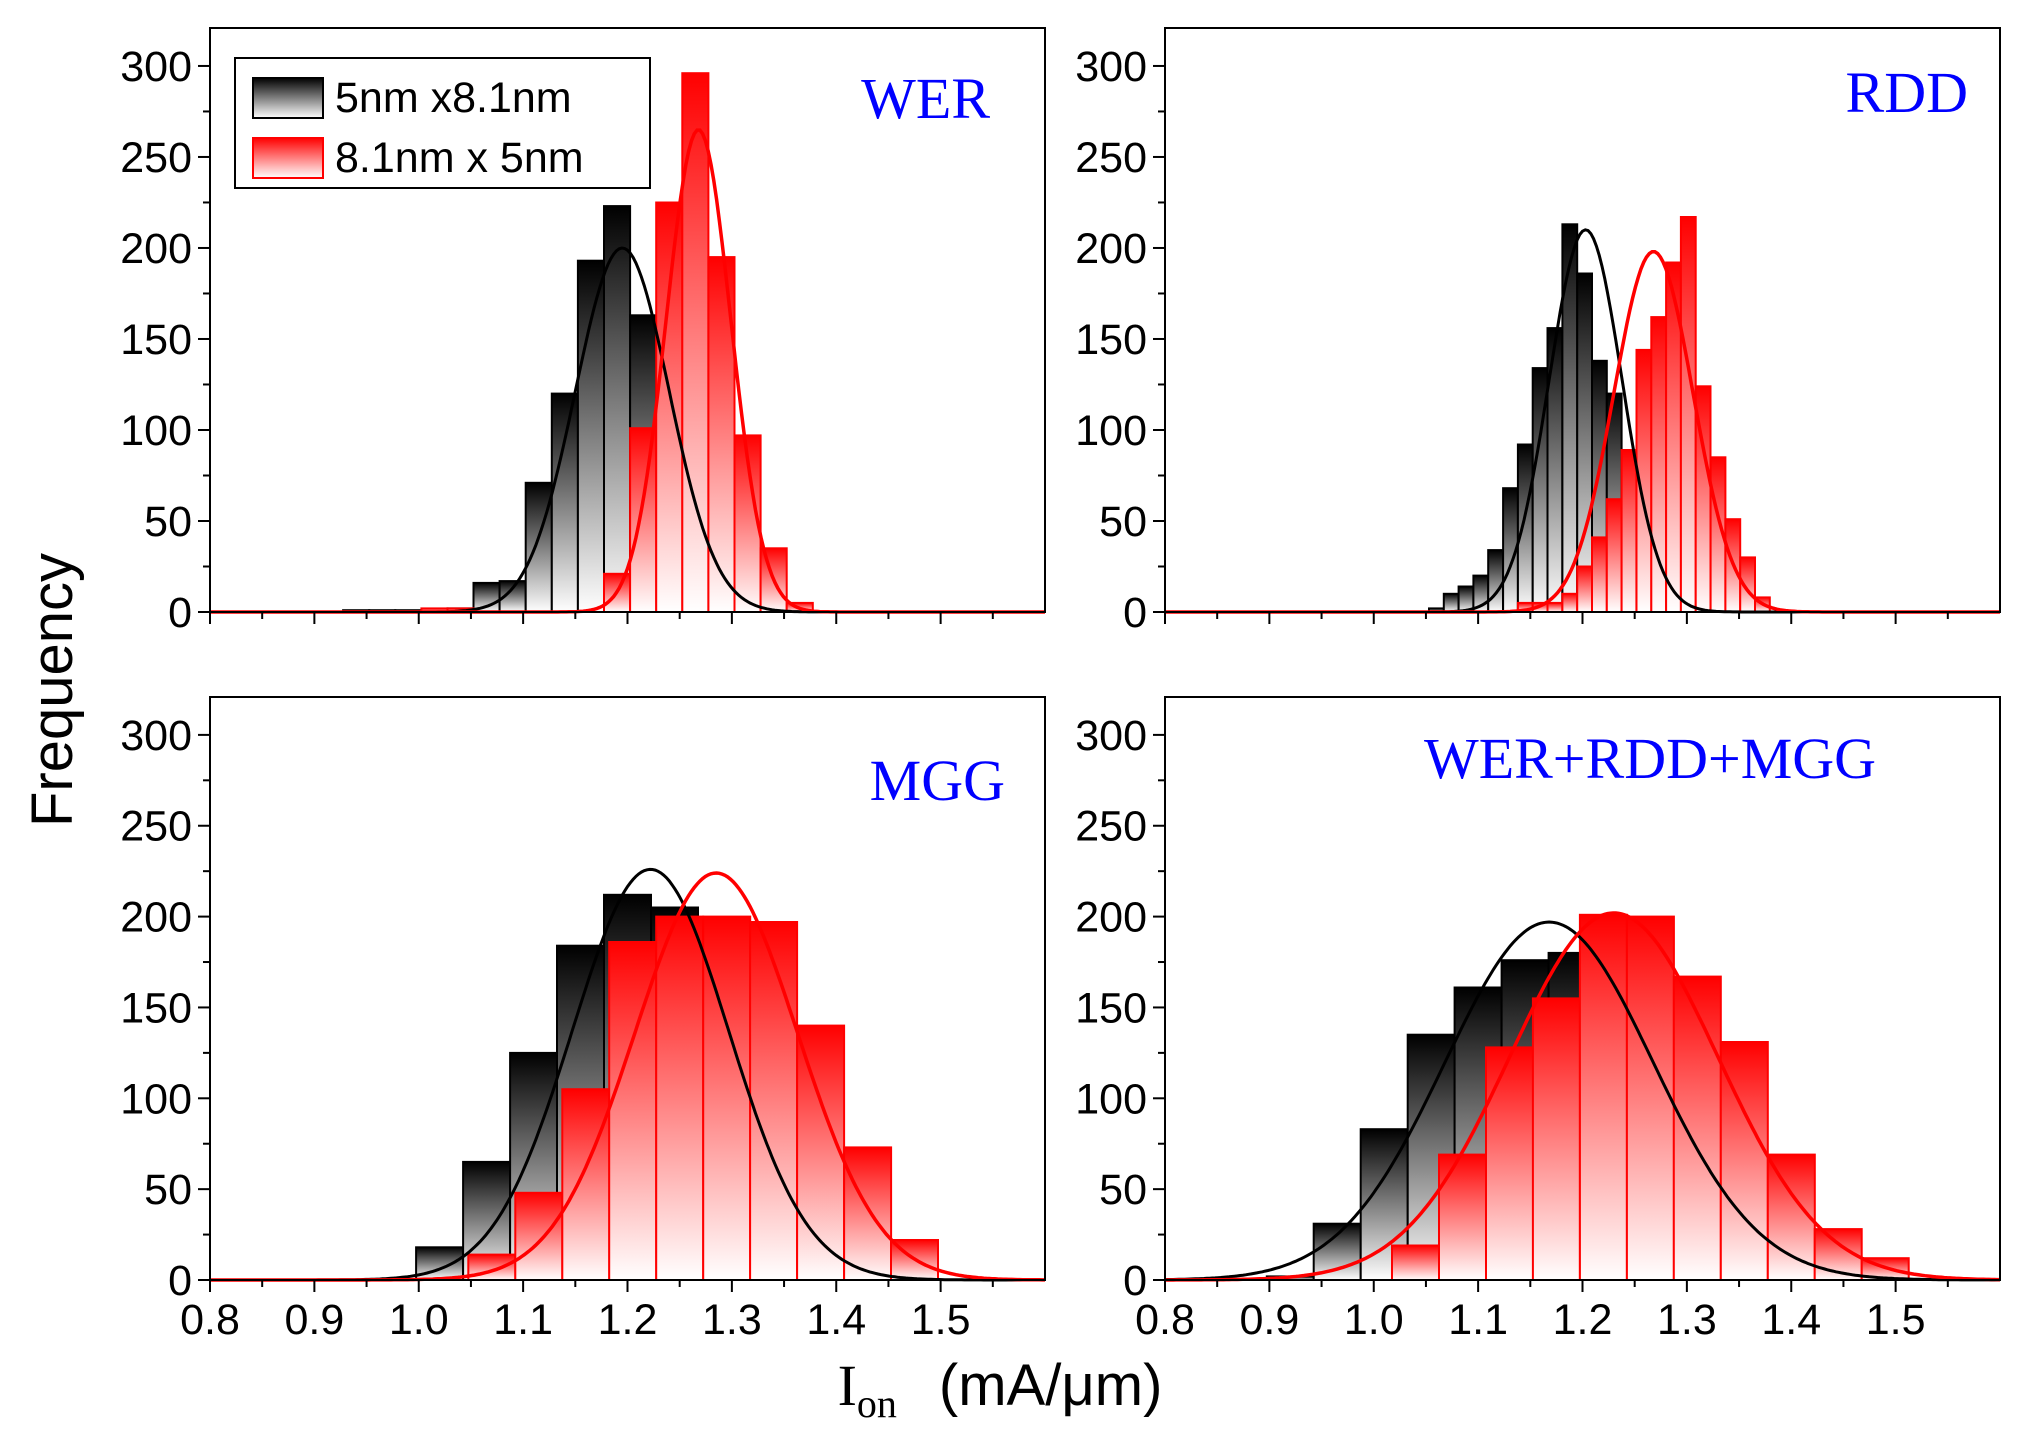 The width and height of the screenshot is (2019, 1440). What do you see at coordinates (1907, 92) in the screenshot?
I see `panel-title: RDD` at bounding box center [1907, 92].